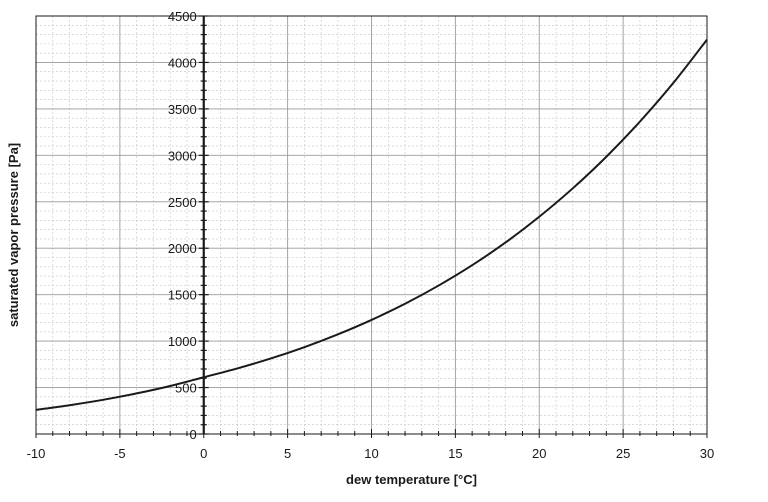  Describe the element at coordinates (623, 453) in the screenshot. I see `x-tick-label: 25` at that location.